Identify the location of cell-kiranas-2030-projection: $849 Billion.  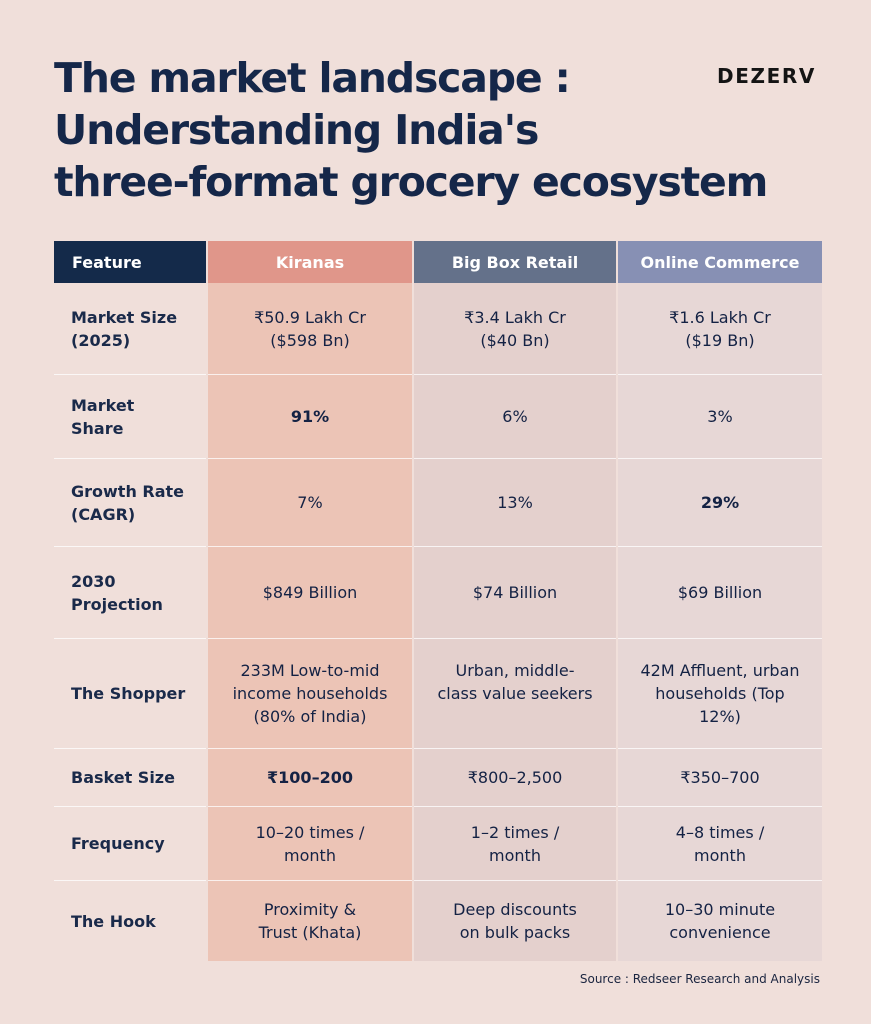
(310, 593).